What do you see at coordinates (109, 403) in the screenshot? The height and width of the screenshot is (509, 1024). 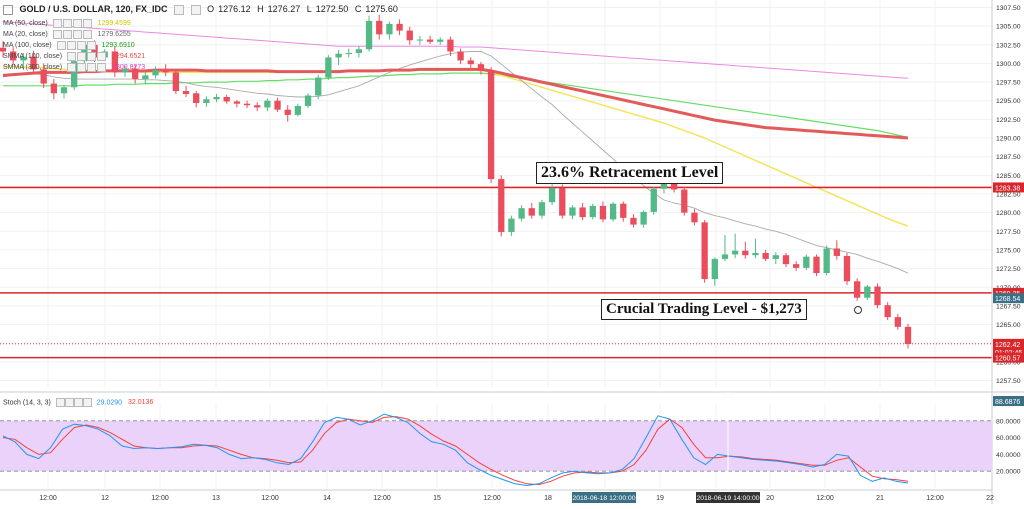 I see `stoch-k-value: 29.0290` at bounding box center [109, 403].